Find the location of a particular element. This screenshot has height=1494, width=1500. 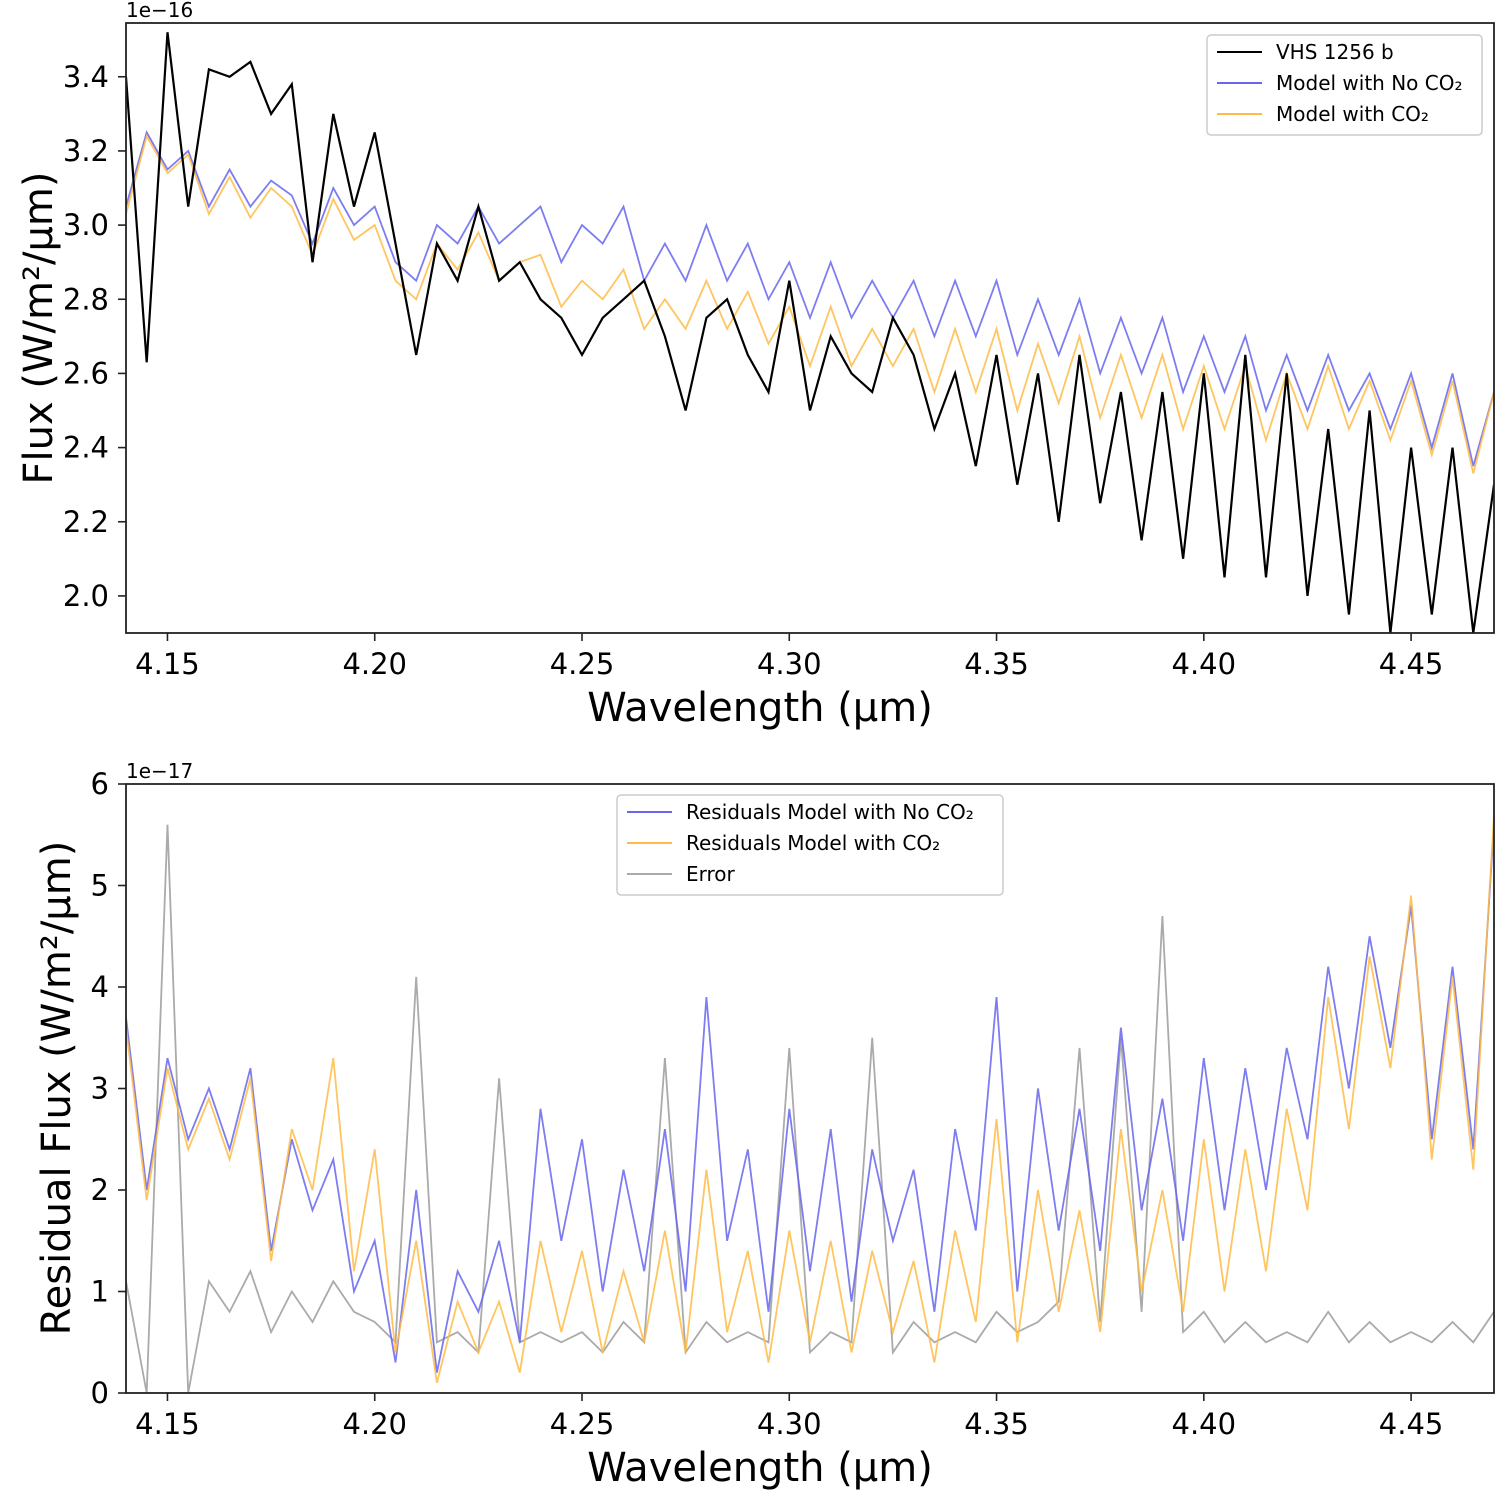

legend-label: Model with CO₂ is located at coordinates (1352, 114).